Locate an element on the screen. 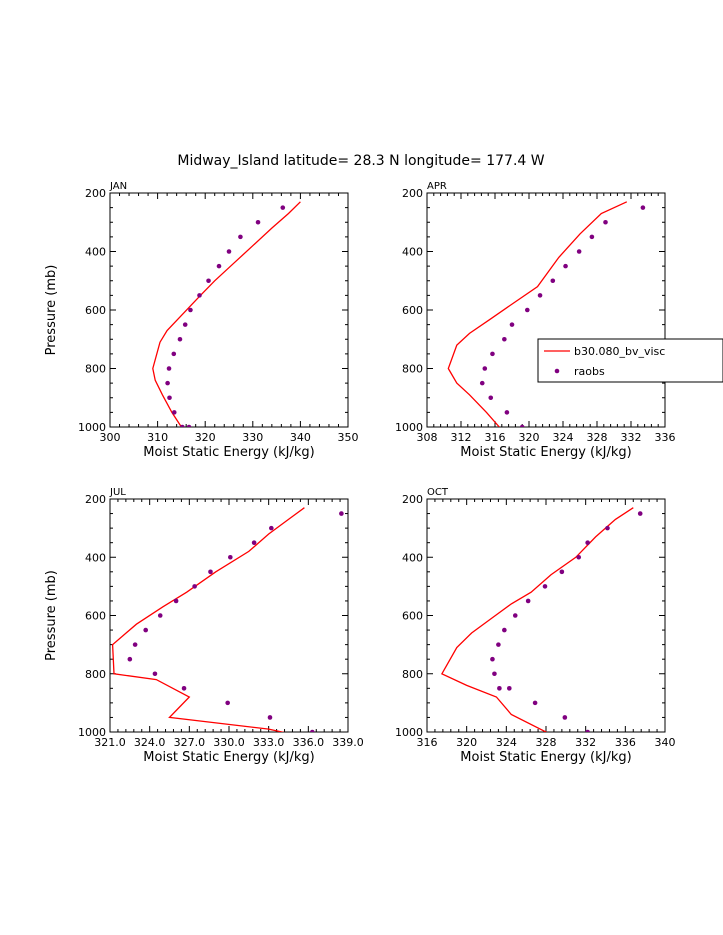  panel-label: JUL is located at coordinates (117, 492).